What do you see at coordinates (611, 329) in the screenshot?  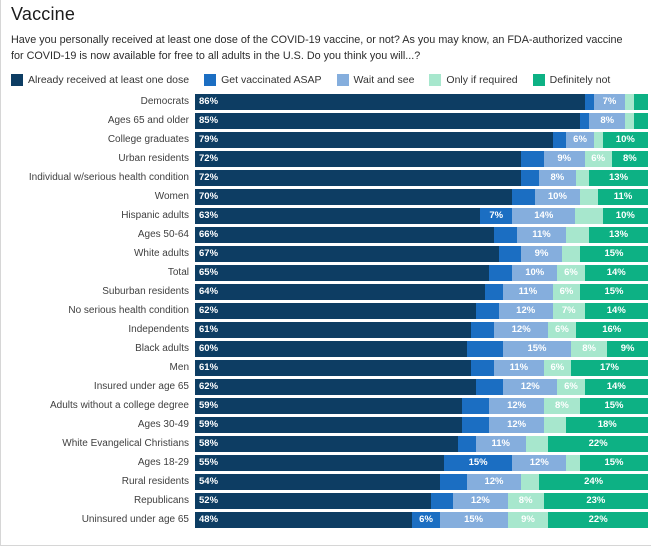 I see `bar-segment: 16%` at bounding box center [611, 329].